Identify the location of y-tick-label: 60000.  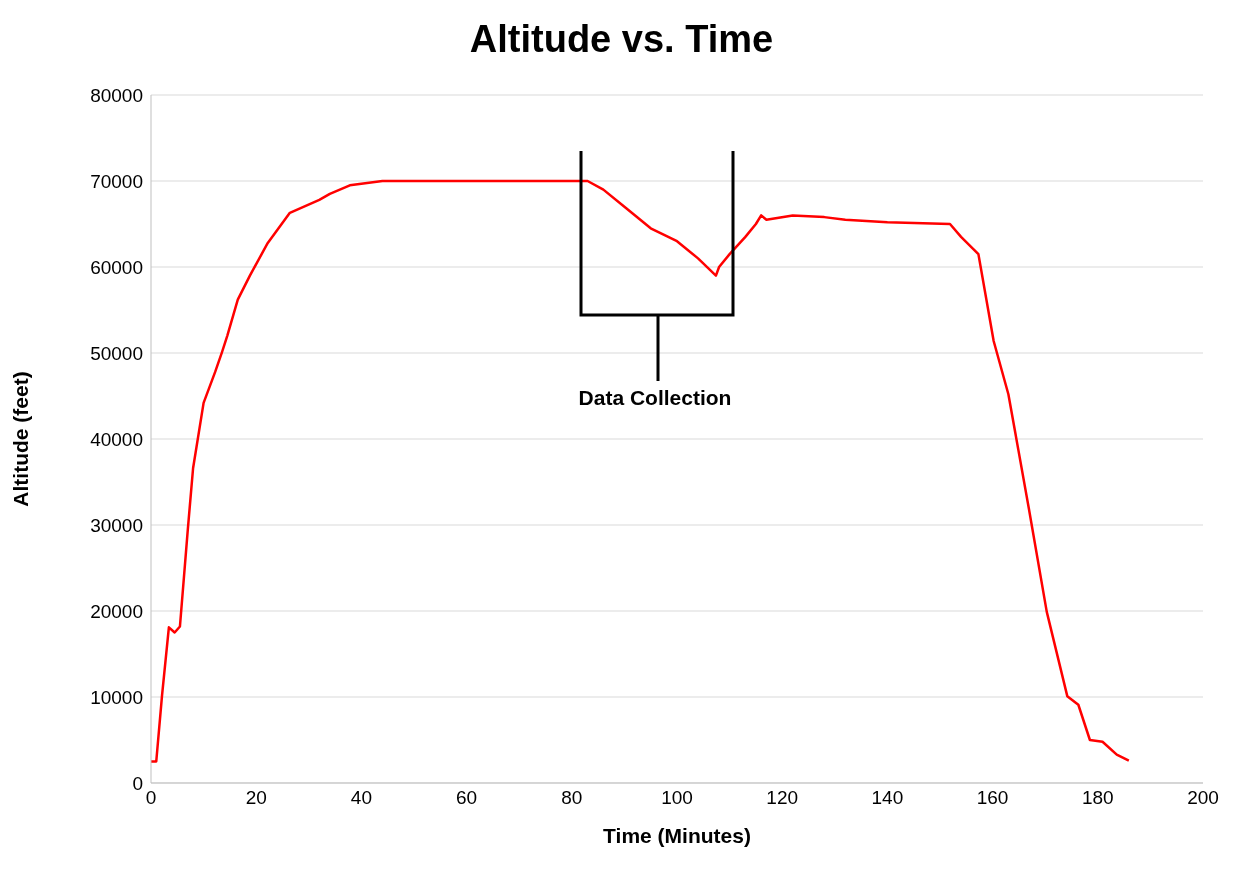
(116, 267).